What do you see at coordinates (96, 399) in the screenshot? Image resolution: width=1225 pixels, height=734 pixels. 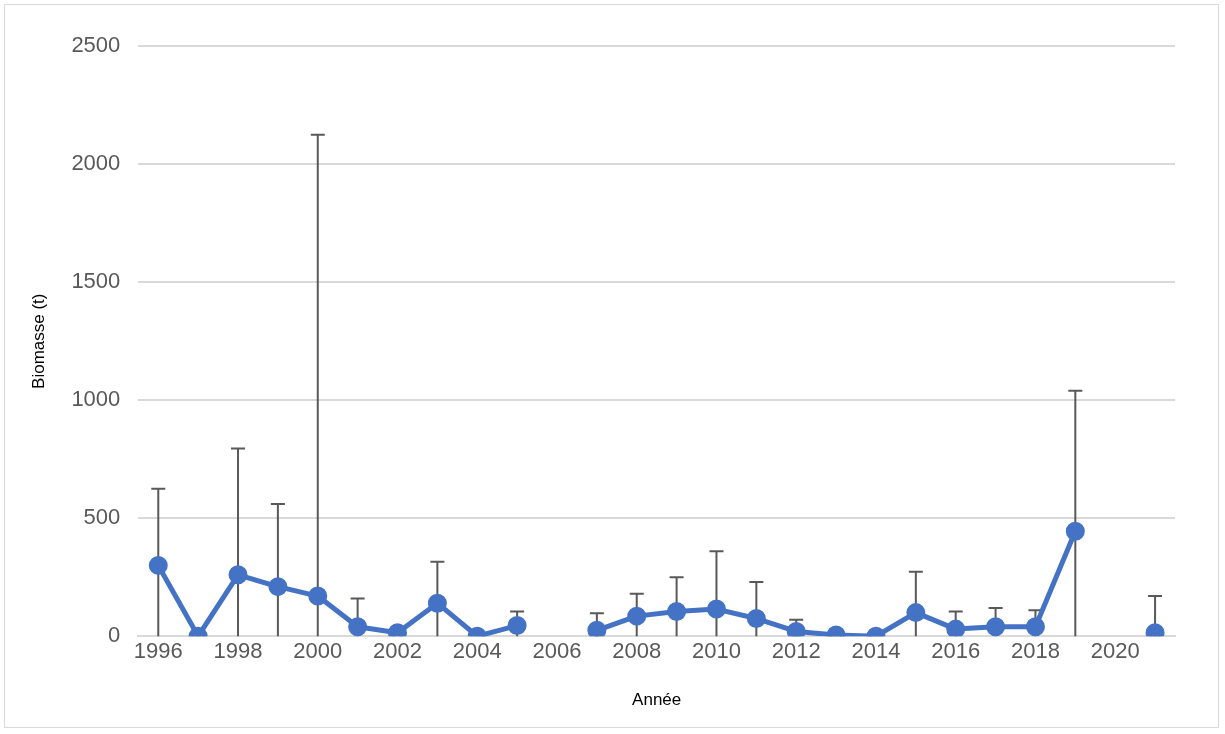 I see `y-tick-label: 1000` at bounding box center [96, 399].